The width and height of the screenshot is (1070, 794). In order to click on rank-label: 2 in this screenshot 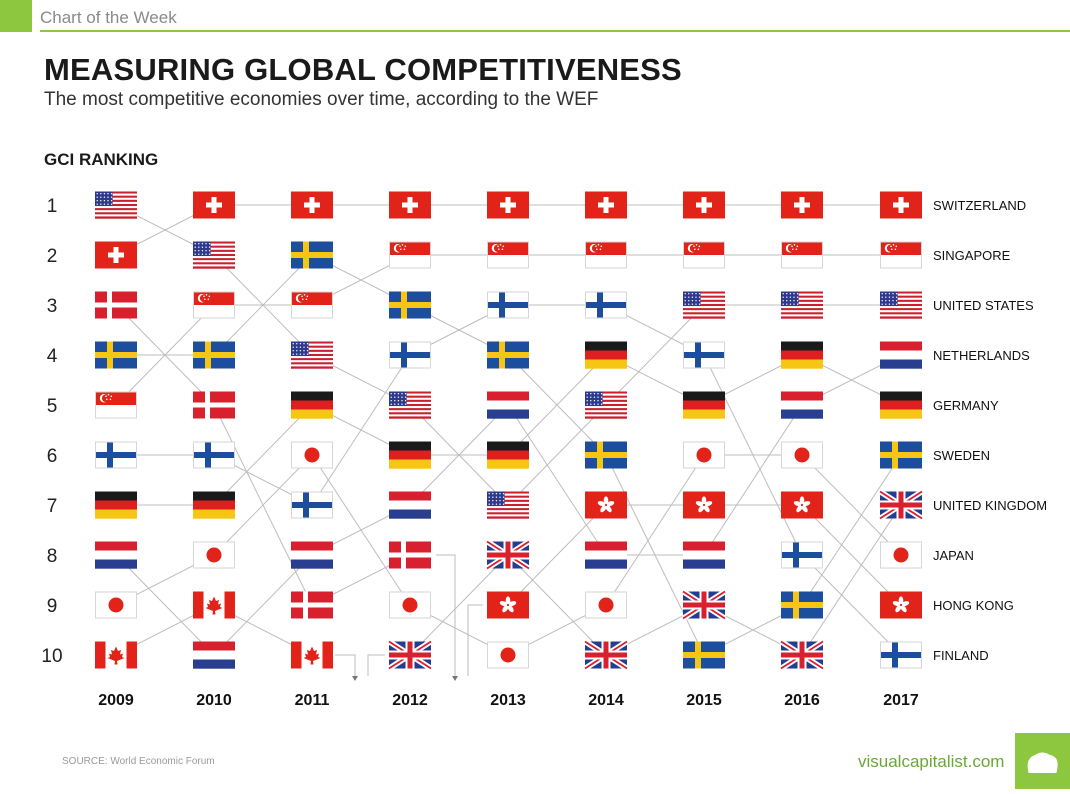, I will do `click(52, 256)`.